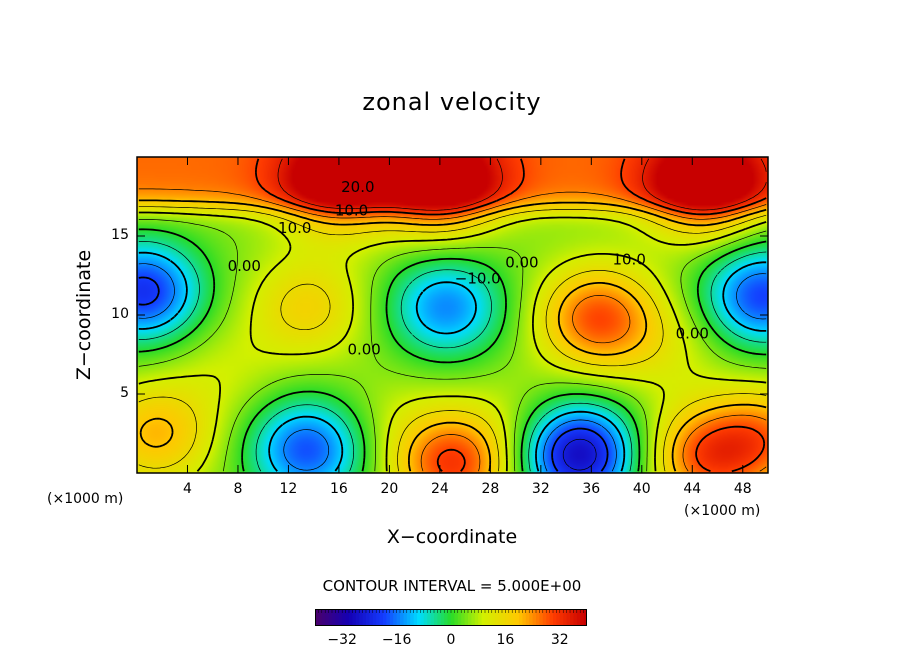 The width and height of the screenshot is (904, 654). What do you see at coordinates (641, 489) in the screenshot?
I see `x-tick-label: 40` at bounding box center [641, 489].